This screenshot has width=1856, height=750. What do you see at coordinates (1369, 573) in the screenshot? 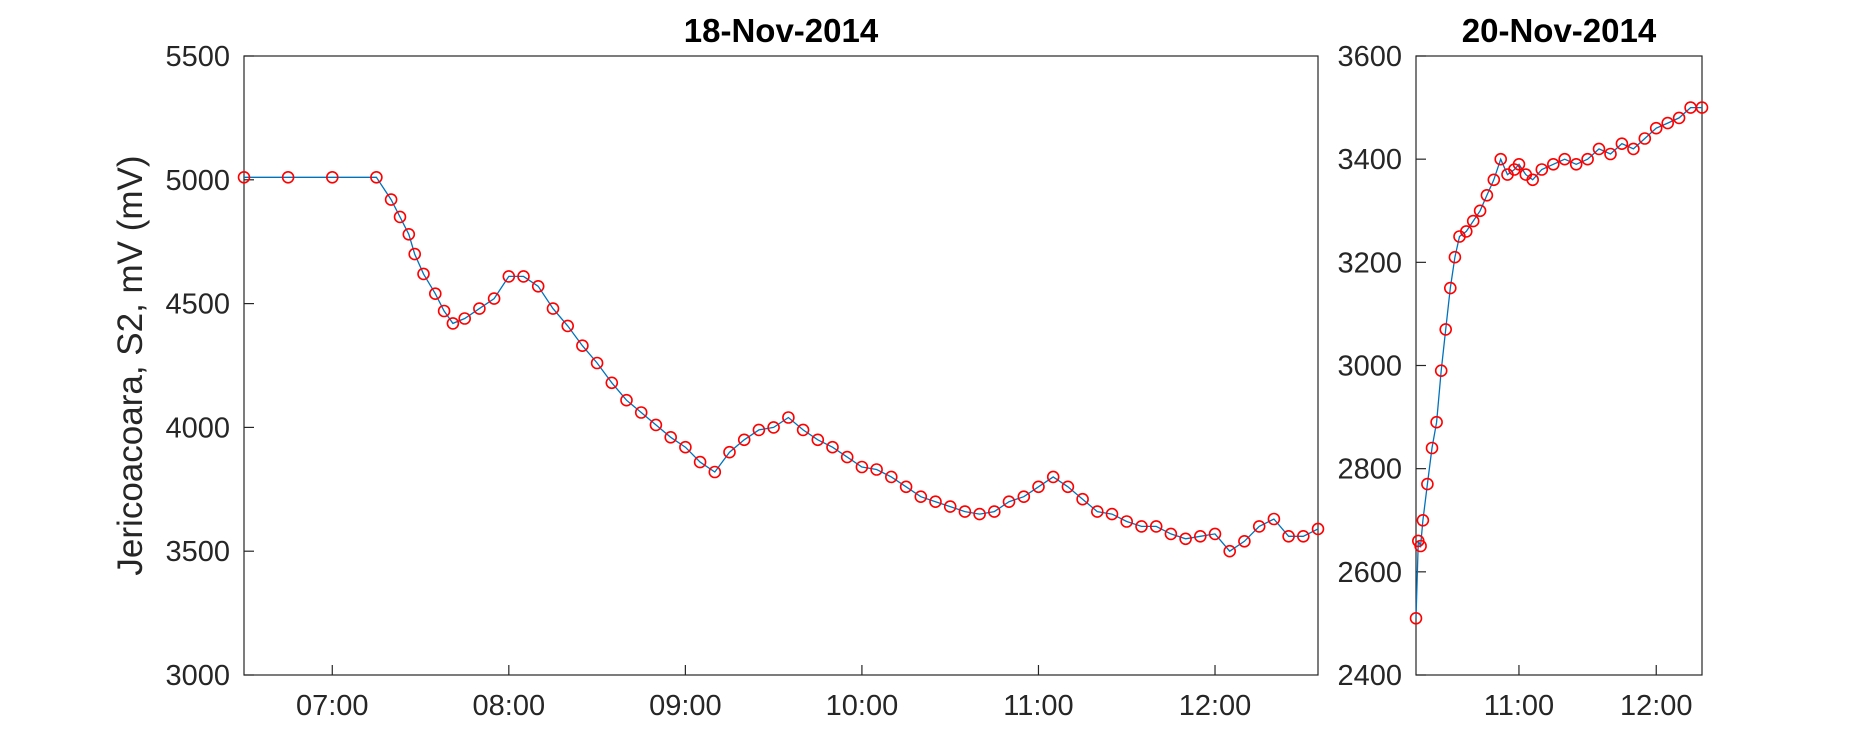
I see `y-tick-label: 2600` at bounding box center [1369, 573].